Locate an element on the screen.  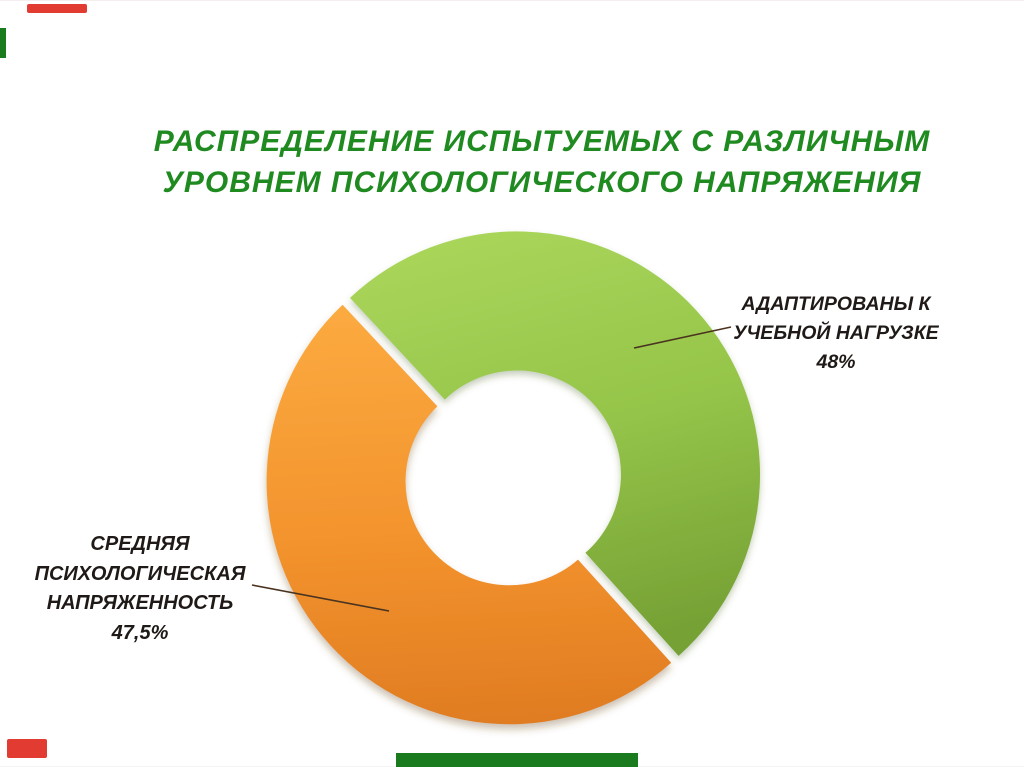
leader-line-right is located at coordinates (682, 337).